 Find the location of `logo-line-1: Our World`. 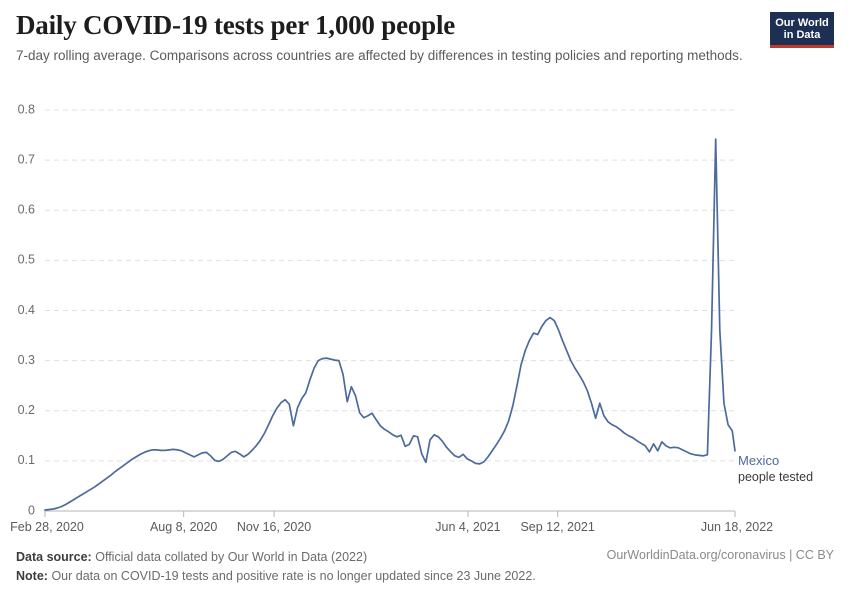

logo-line-1: Our World is located at coordinates (802, 23).